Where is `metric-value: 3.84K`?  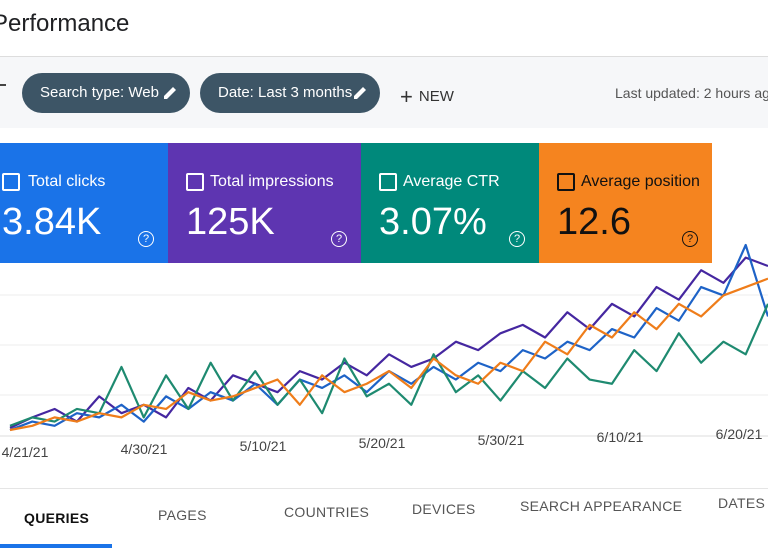
metric-value: 3.84K is located at coordinates (52, 222).